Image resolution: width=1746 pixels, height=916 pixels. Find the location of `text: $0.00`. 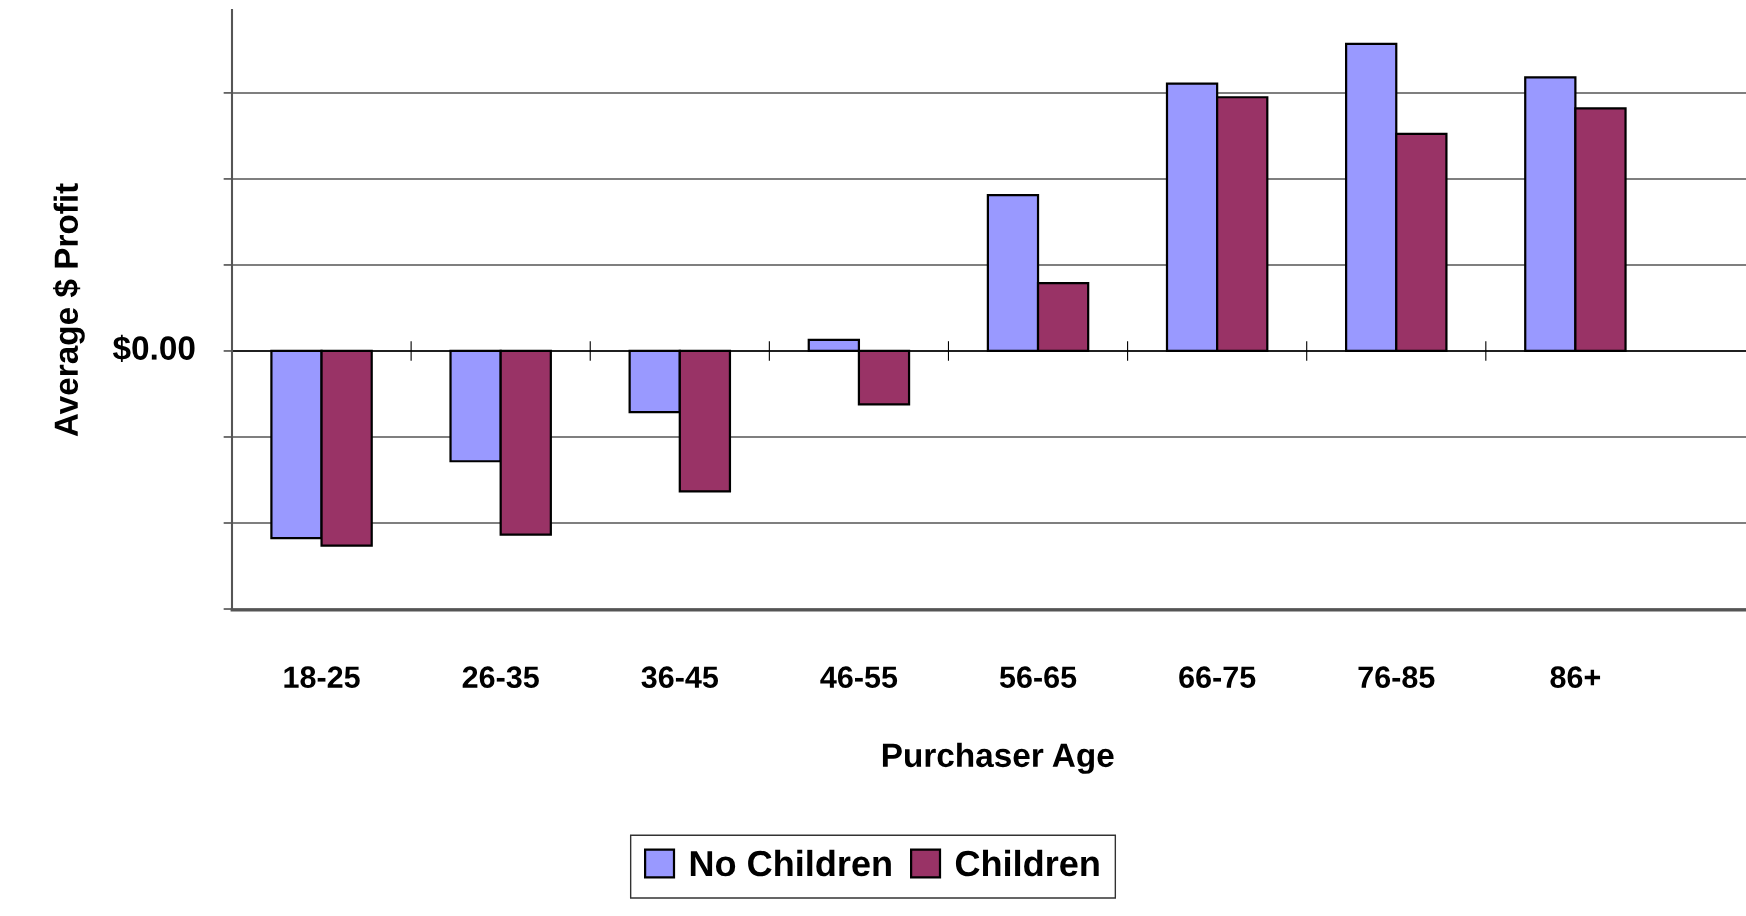

text: $0.00 is located at coordinates (153, 348).